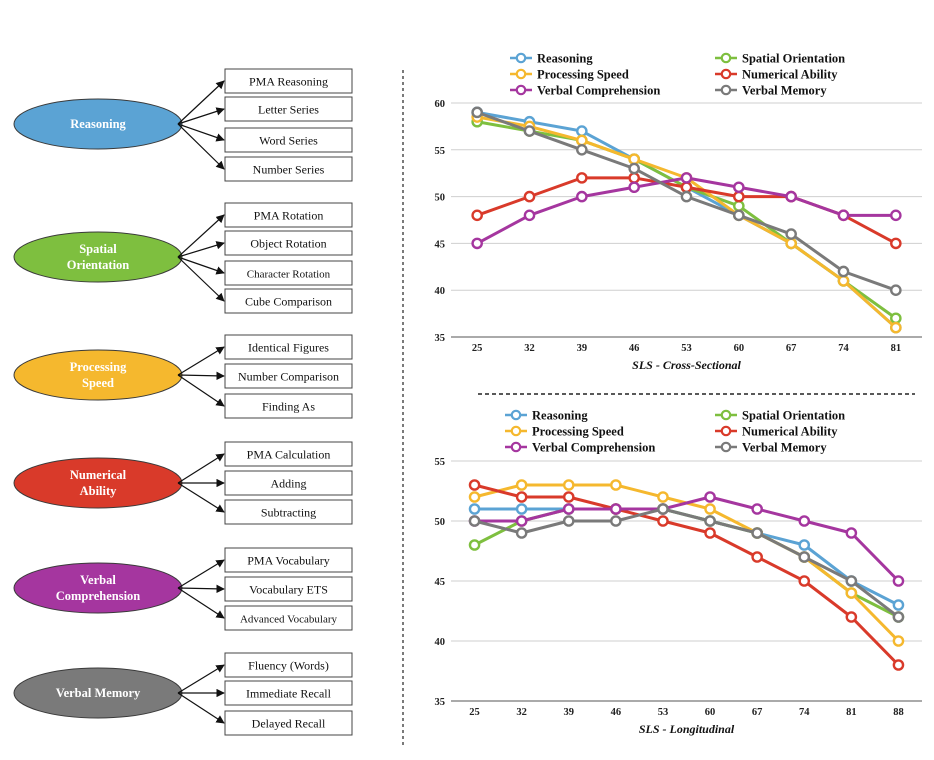 The width and height of the screenshot is (934, 760). What do you see at coordinates (98, 367) in the screenshot?
I see `factor-label: Processing` at bounding box center [98, 367].